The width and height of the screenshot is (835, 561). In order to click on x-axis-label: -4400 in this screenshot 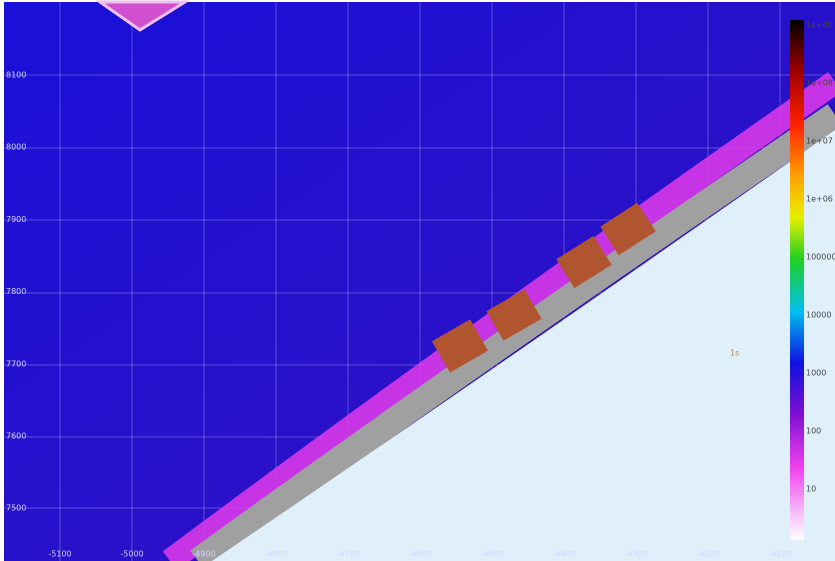, I will do `click(563, 554)`.